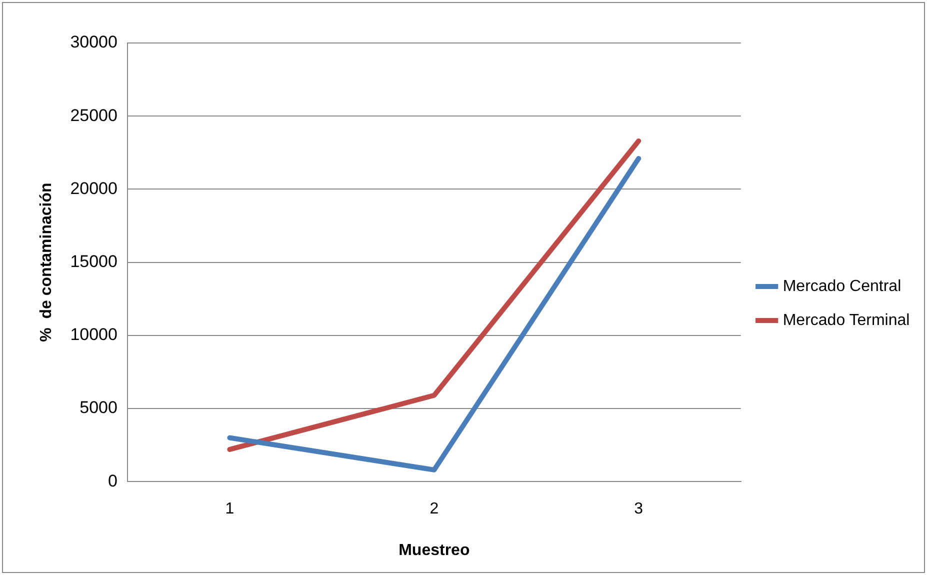  Describe the element at coordinates (94, 115) in the screenshot. I see `y-tick-label: 25000` at that location.